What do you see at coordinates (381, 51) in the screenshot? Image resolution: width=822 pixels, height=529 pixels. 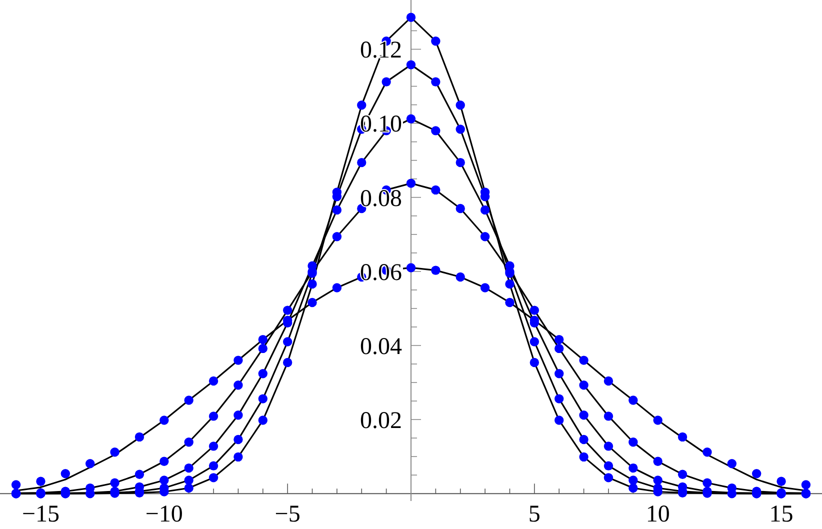 I see `y-tick-label: 0.12` at bounding box center [381, 51].